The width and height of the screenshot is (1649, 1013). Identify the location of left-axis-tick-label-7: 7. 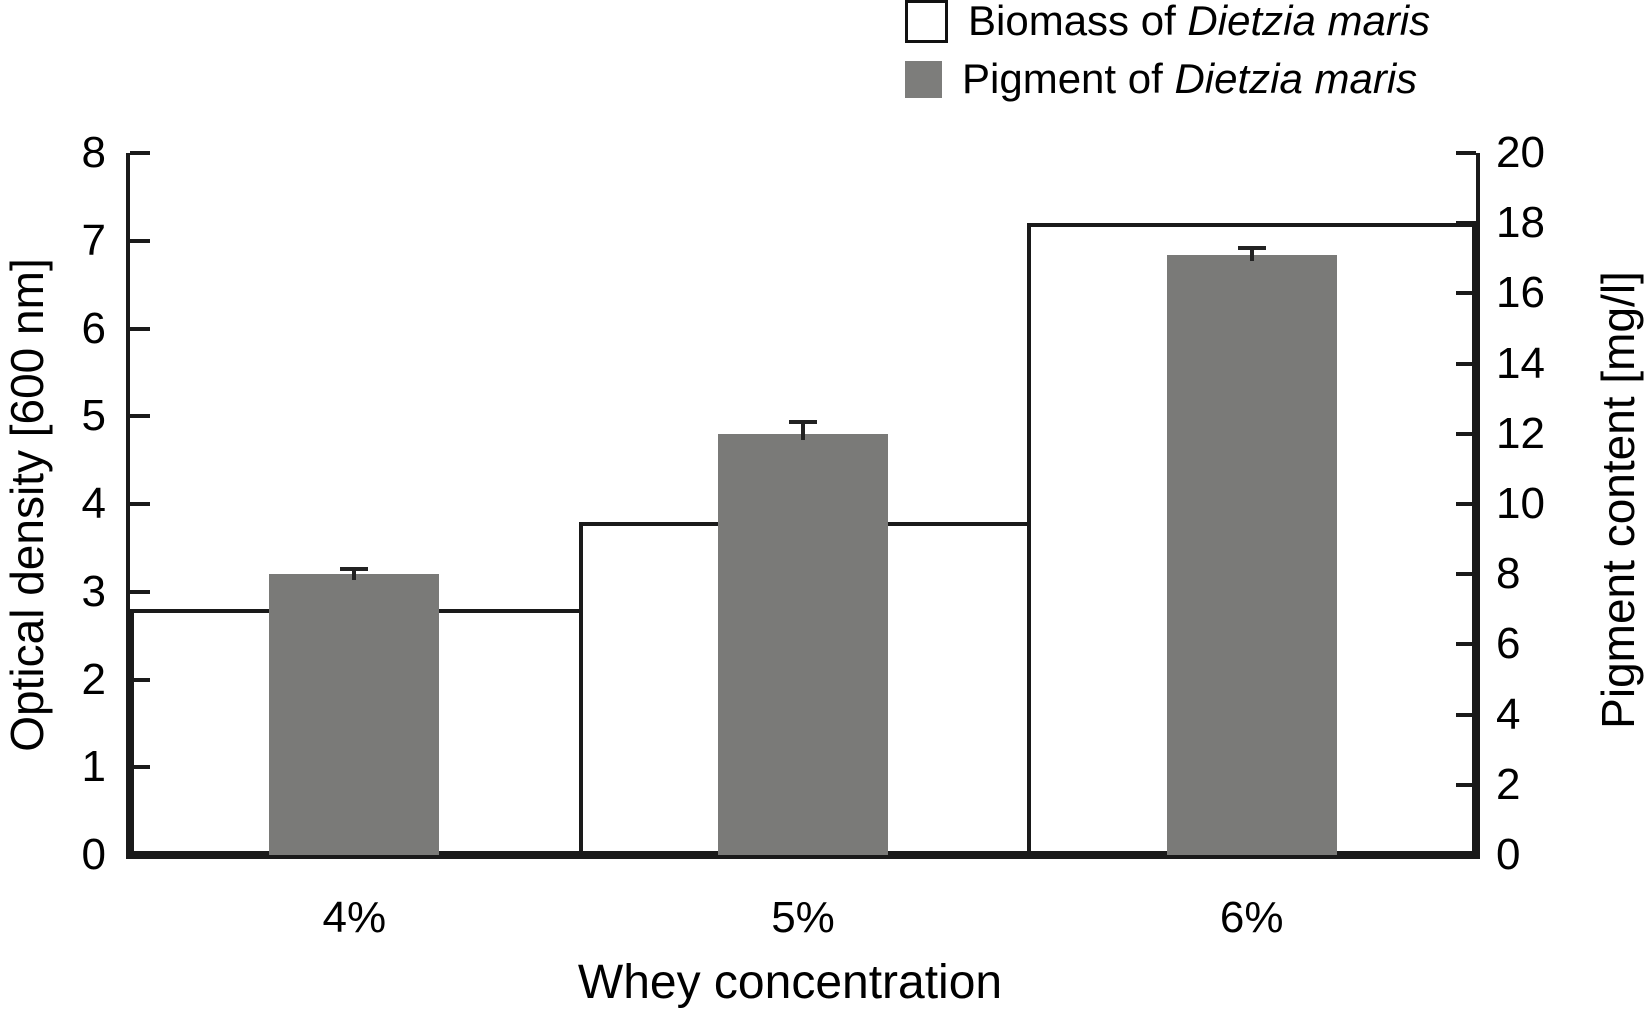
(93, 240).